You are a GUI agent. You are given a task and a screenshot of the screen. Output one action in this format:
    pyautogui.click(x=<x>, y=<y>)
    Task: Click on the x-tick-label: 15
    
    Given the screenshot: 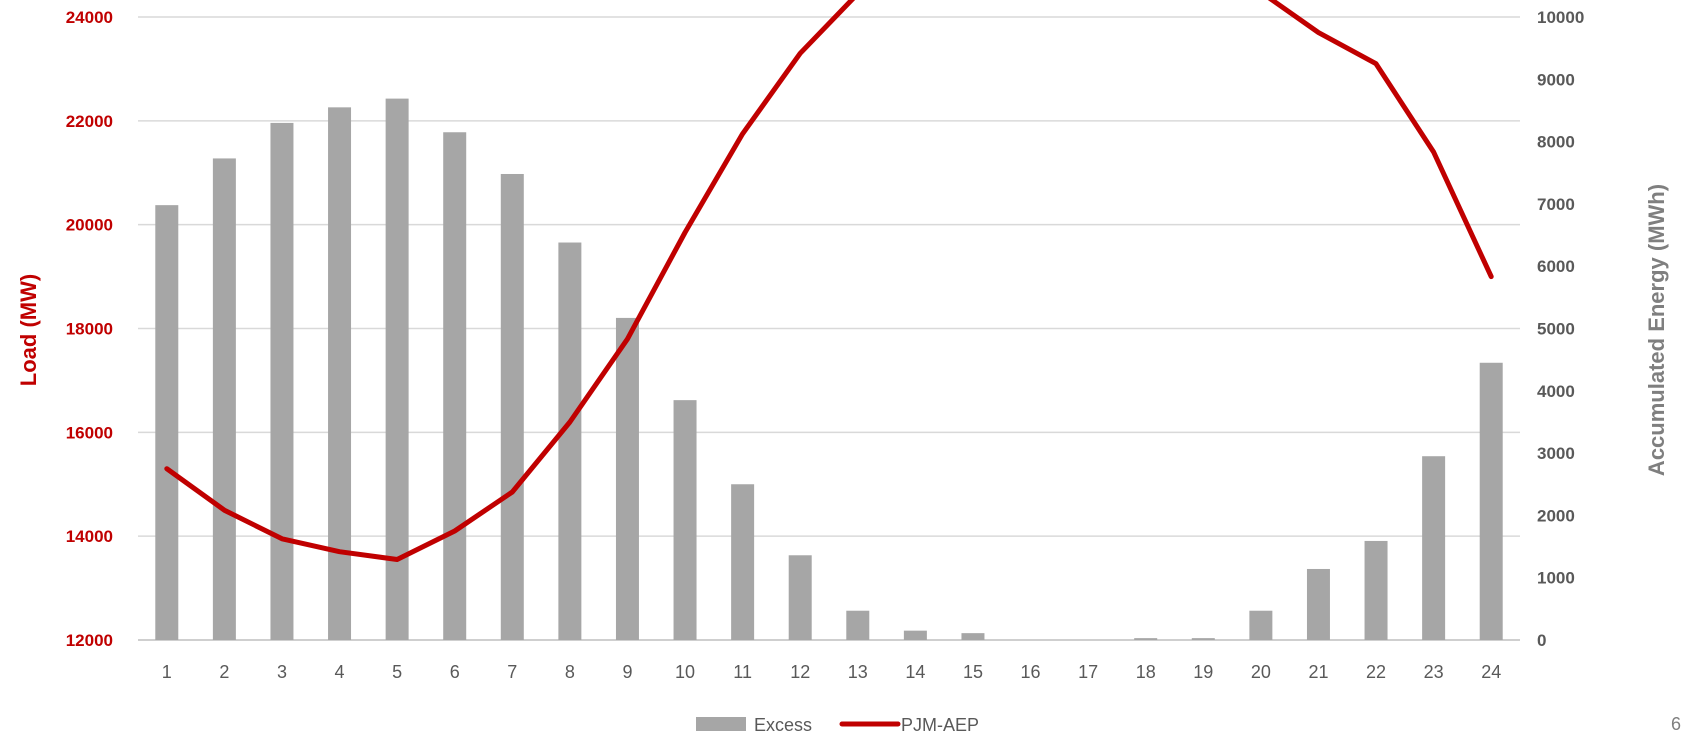 What is the action you would take?
    pyautogui.click(x=973, y=672)
    